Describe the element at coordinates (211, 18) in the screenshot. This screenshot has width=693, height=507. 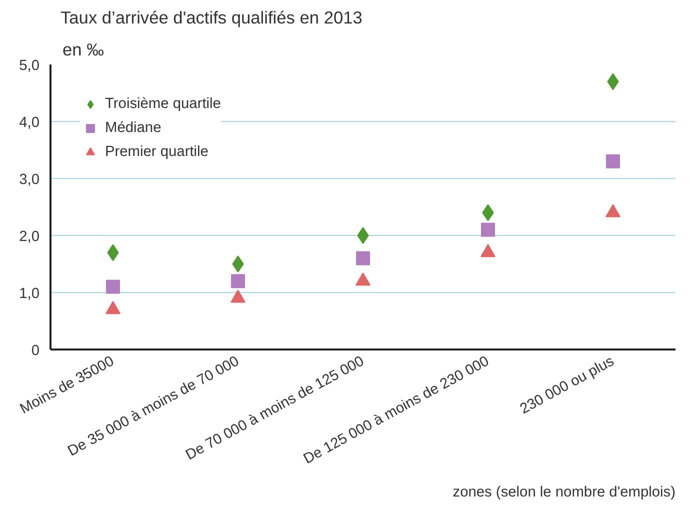
I see `chart-title: Taux d’arrivée d'actifs qualifiés en 2013` at that location.